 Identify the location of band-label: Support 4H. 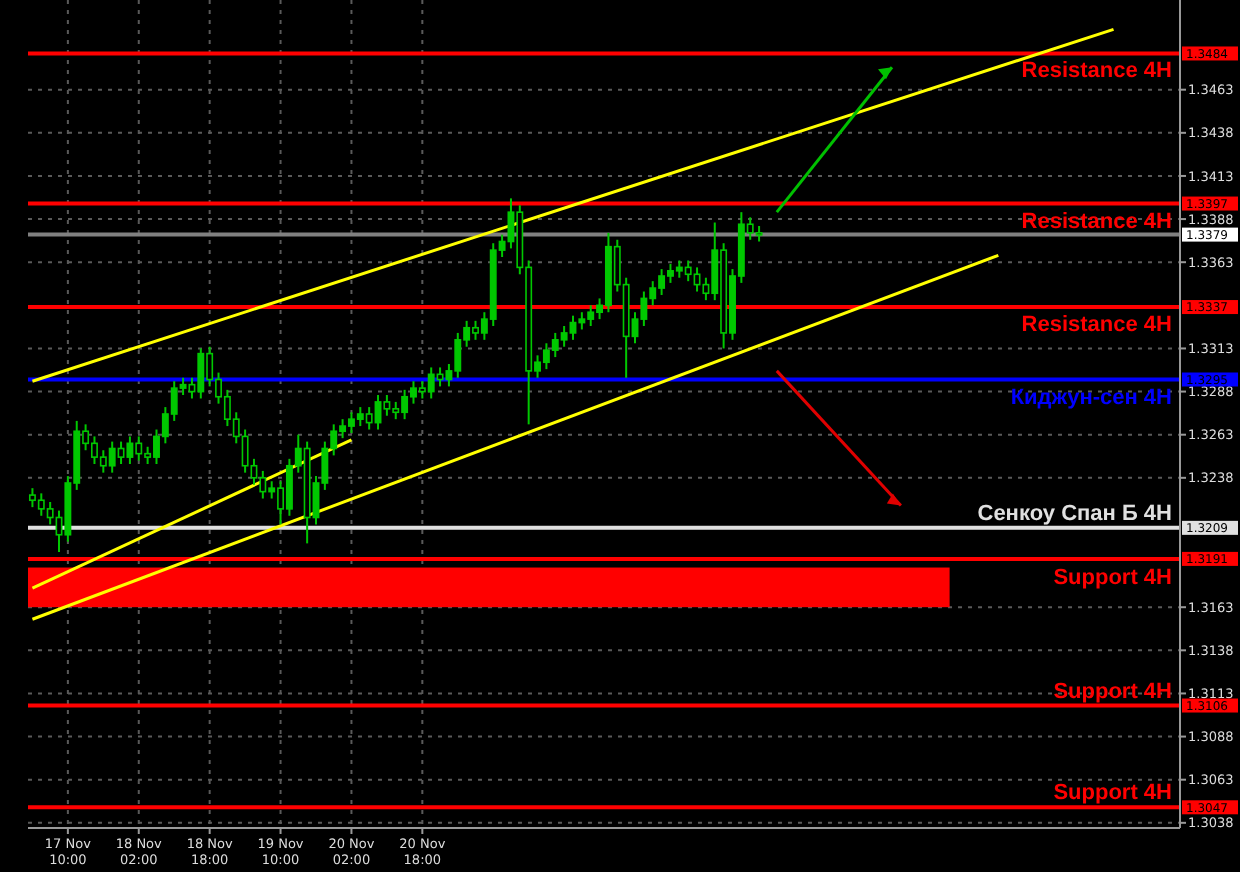
(1113, 577).